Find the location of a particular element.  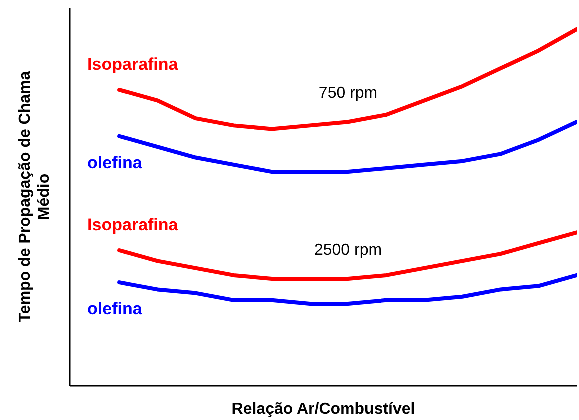

annotation: 750 rpm is located at coordinates (348, 93).